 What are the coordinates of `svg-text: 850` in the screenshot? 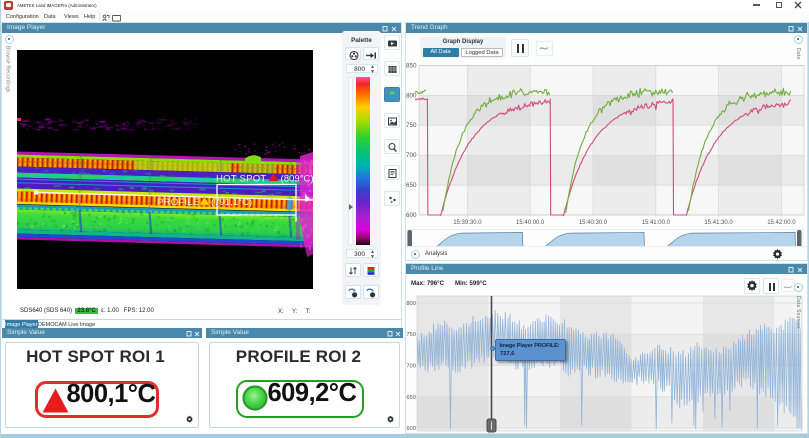 It's located at (411, 65).